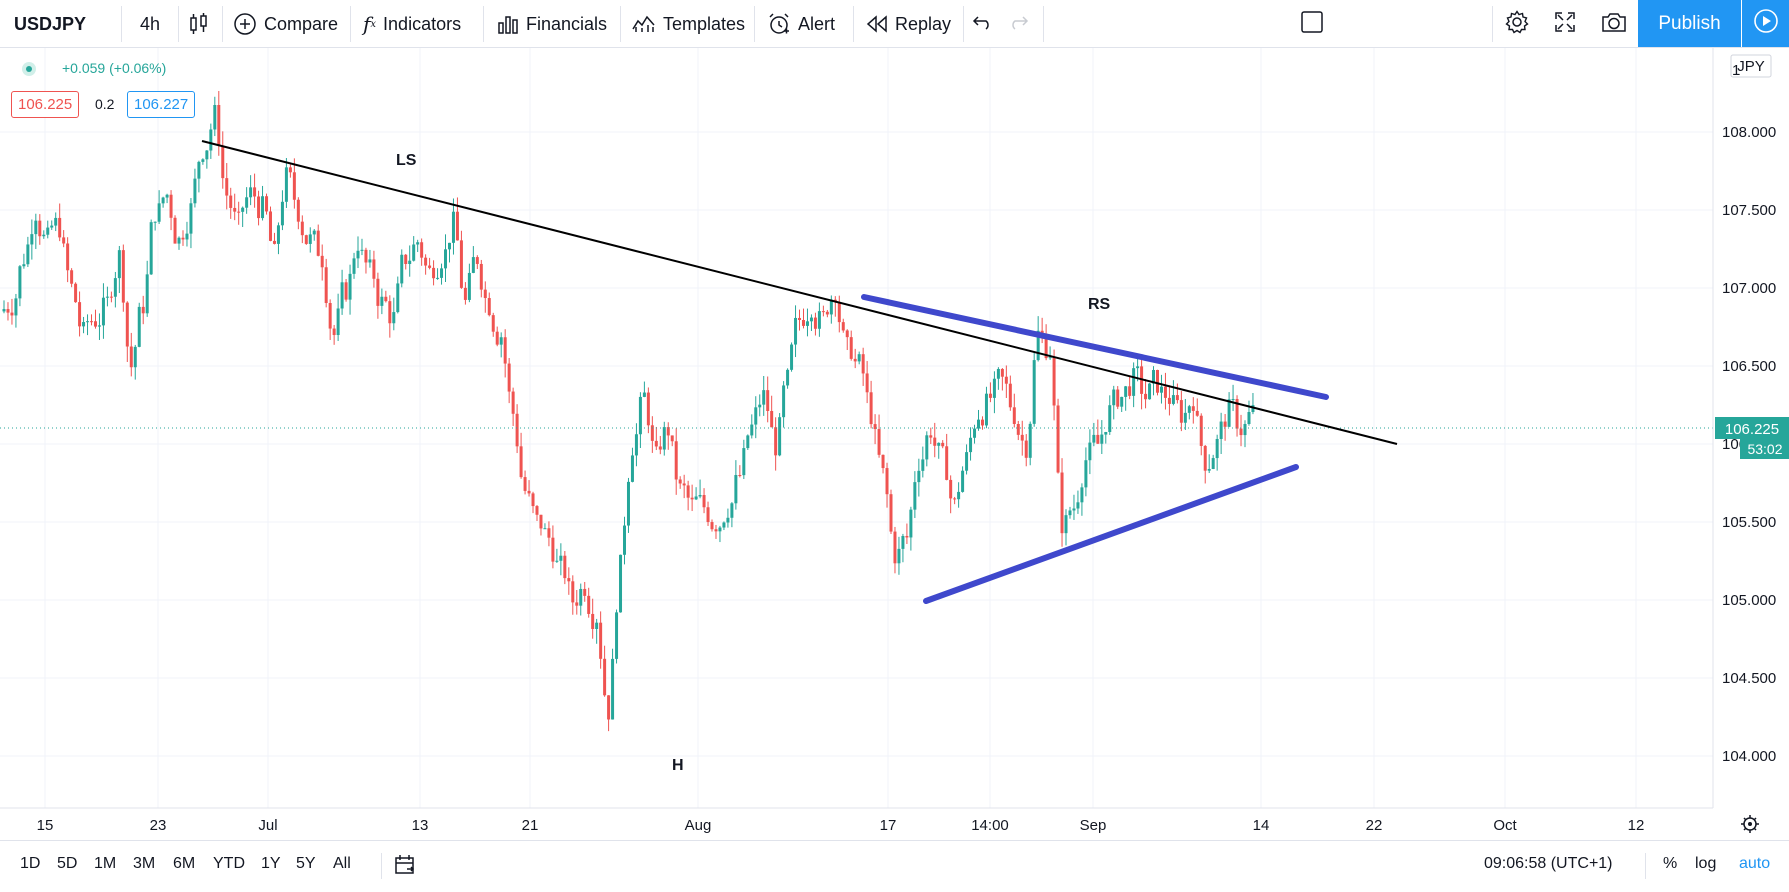 This screenshot has height=892, width=1789. What do you see at coordinates (1095, 347) in the screenshot?
I see `triangle-upper-line` at bounding box center [1095, 347].